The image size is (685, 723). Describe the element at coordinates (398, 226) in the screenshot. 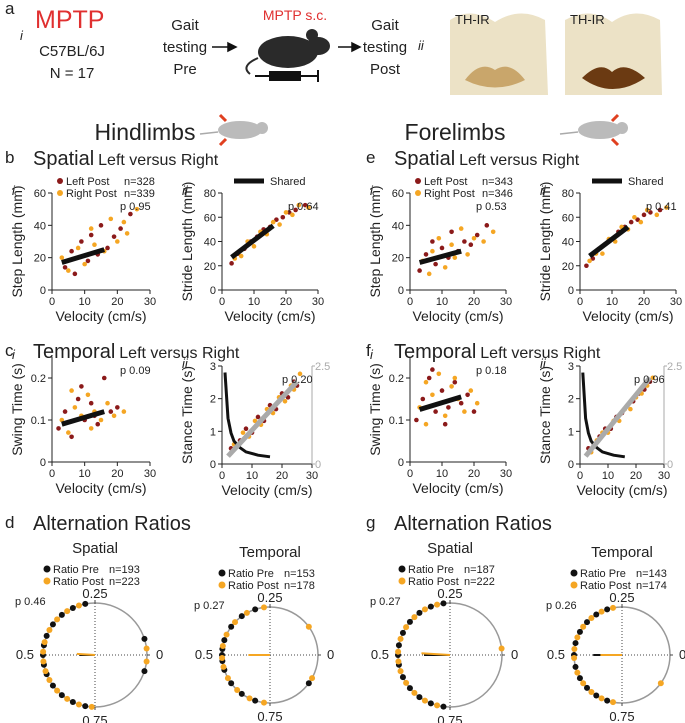

I see `y-tick-label: 40` at that location.